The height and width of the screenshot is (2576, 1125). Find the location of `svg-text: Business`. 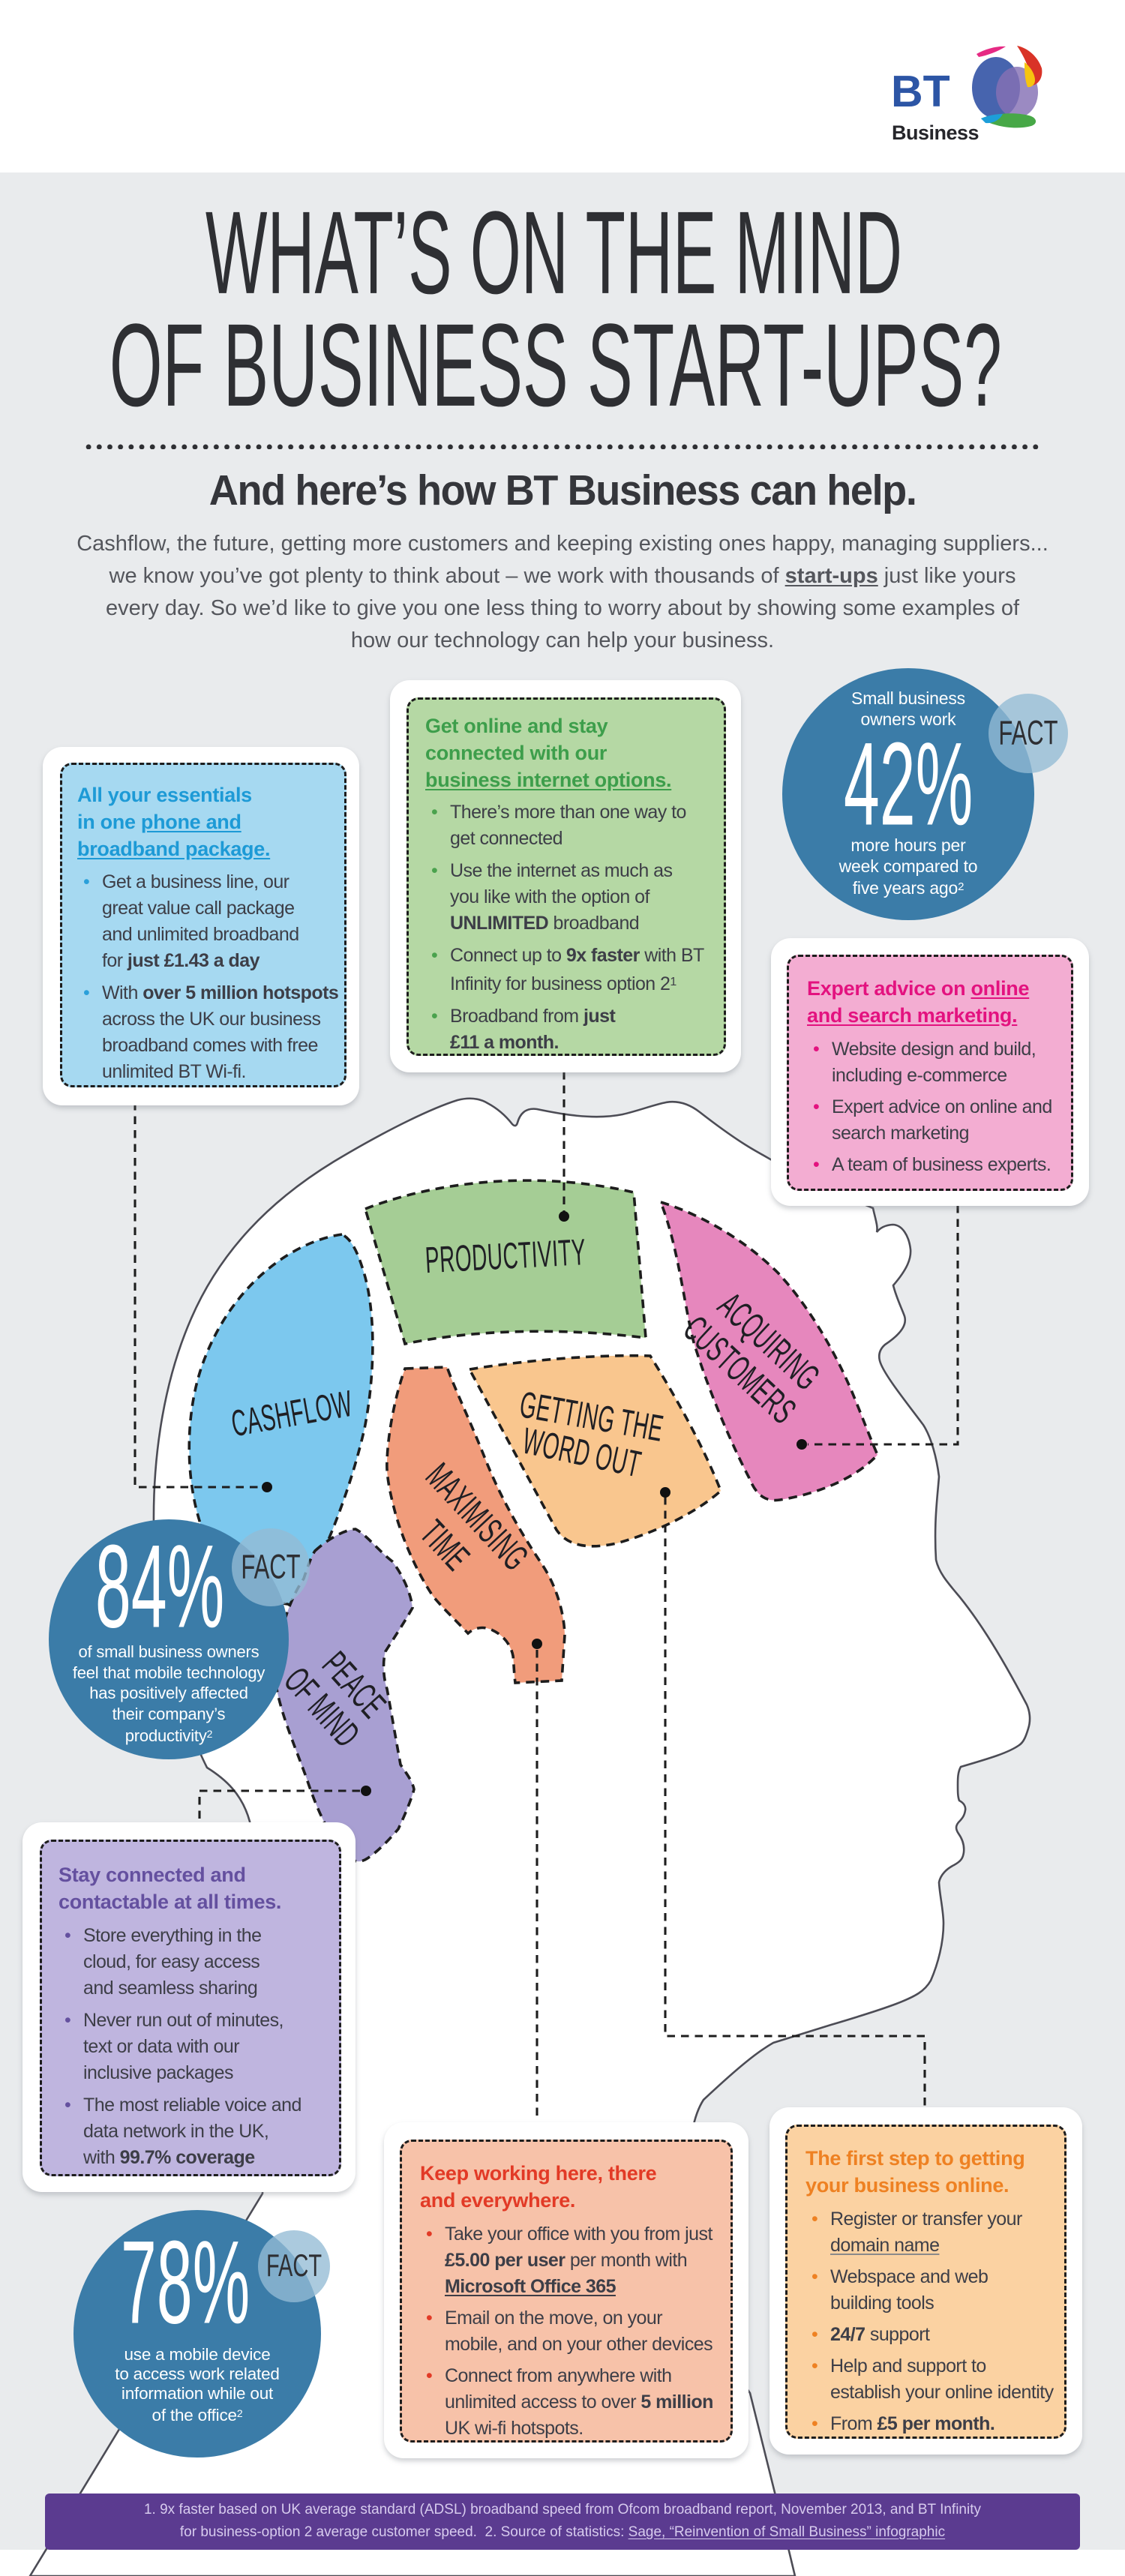

svg-text: Business is located at coordinates (935, 132).